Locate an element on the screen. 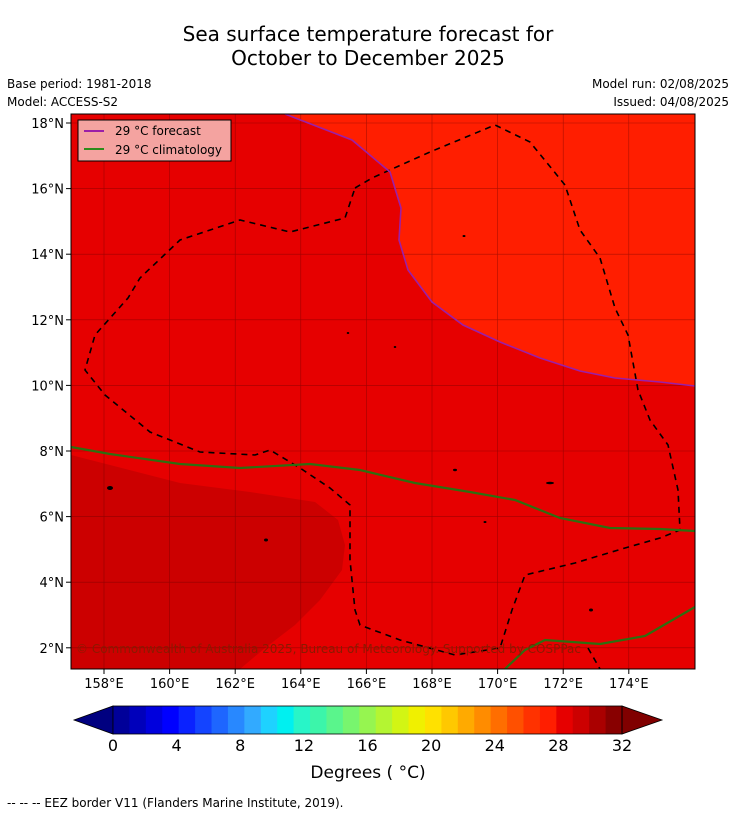 The height and width of the screenshot is (816, 736). colorbar-frame is located at coordinates (367, 720).